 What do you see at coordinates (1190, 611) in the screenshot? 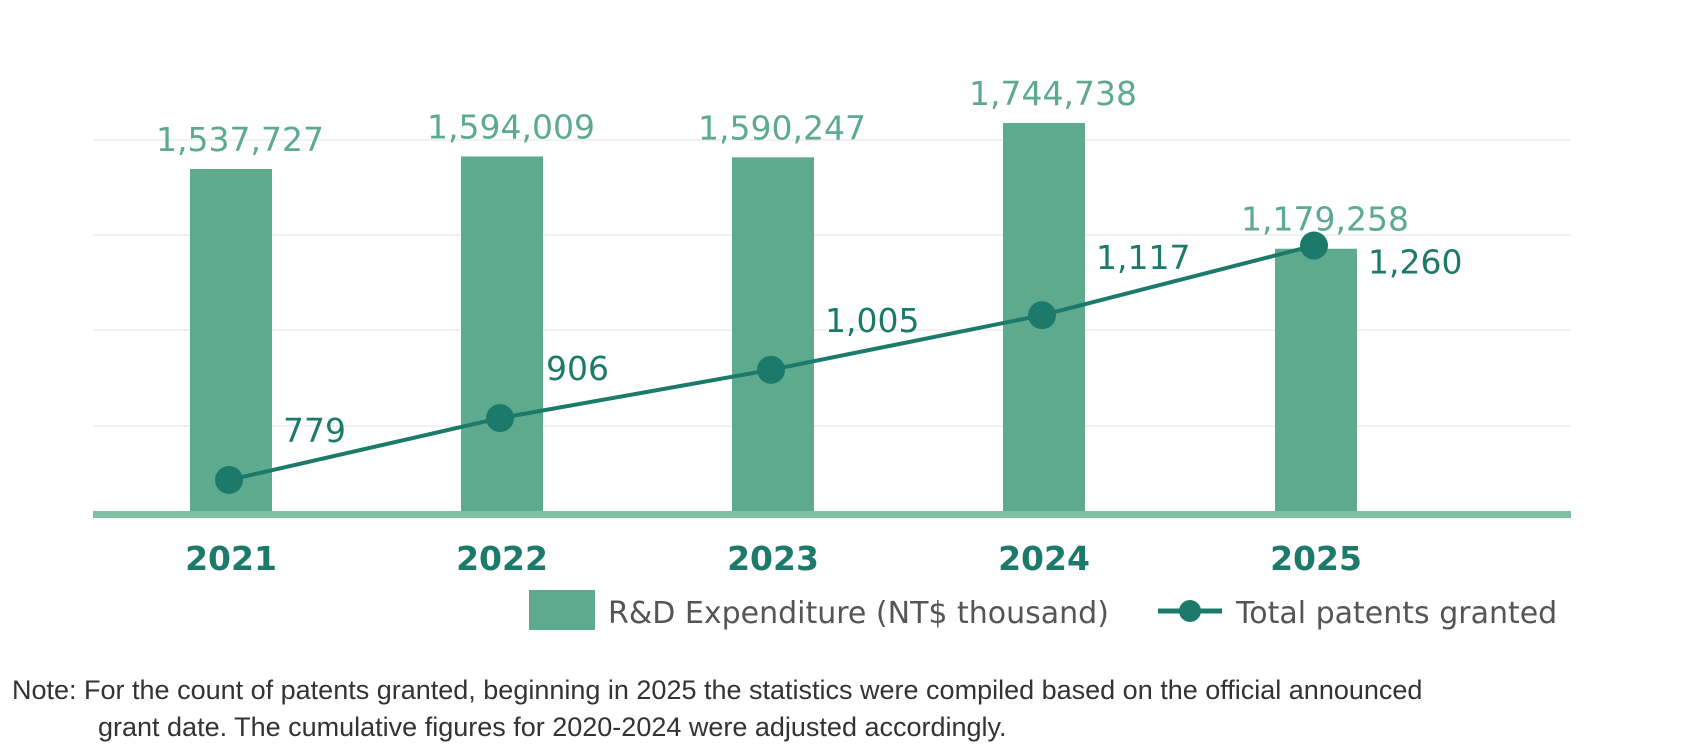
I see `legend-line-marker` at bounding box center [1190, 611].